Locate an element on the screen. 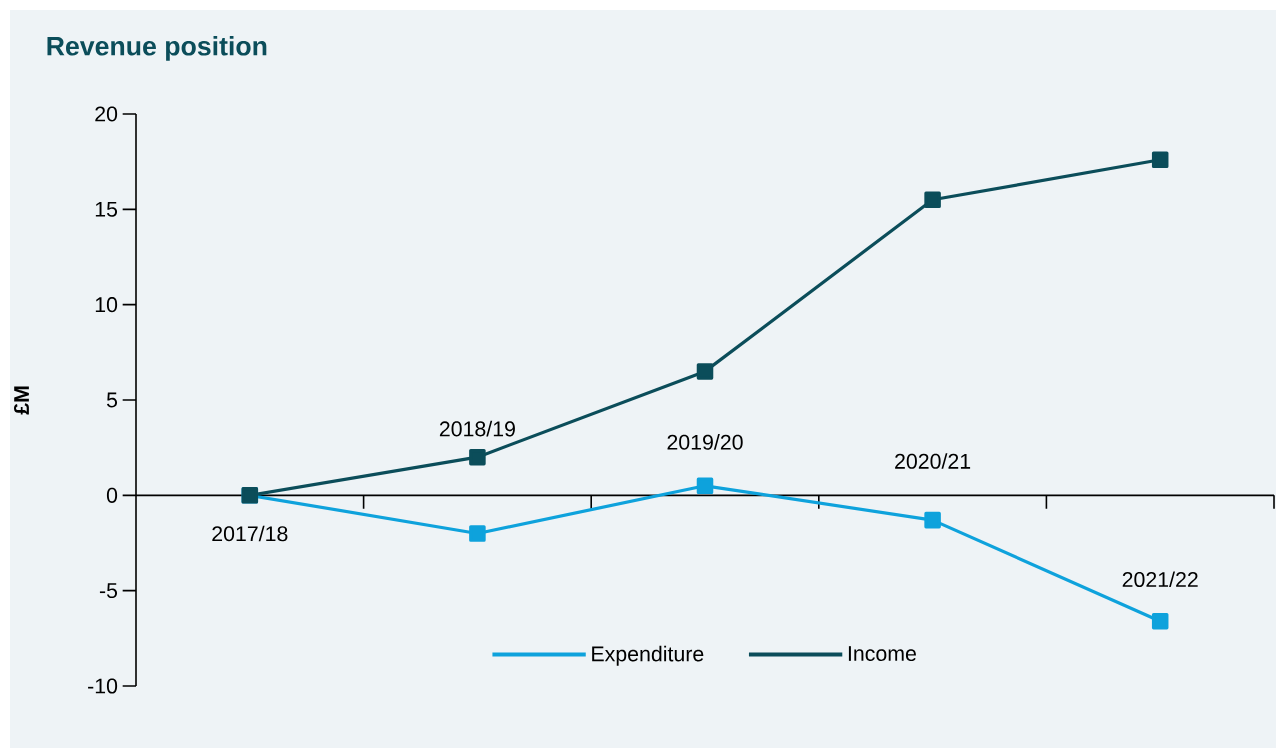 This screenshot has height=750, width=1276. y-tick-label: -5 is located at coordinates (108, 591).